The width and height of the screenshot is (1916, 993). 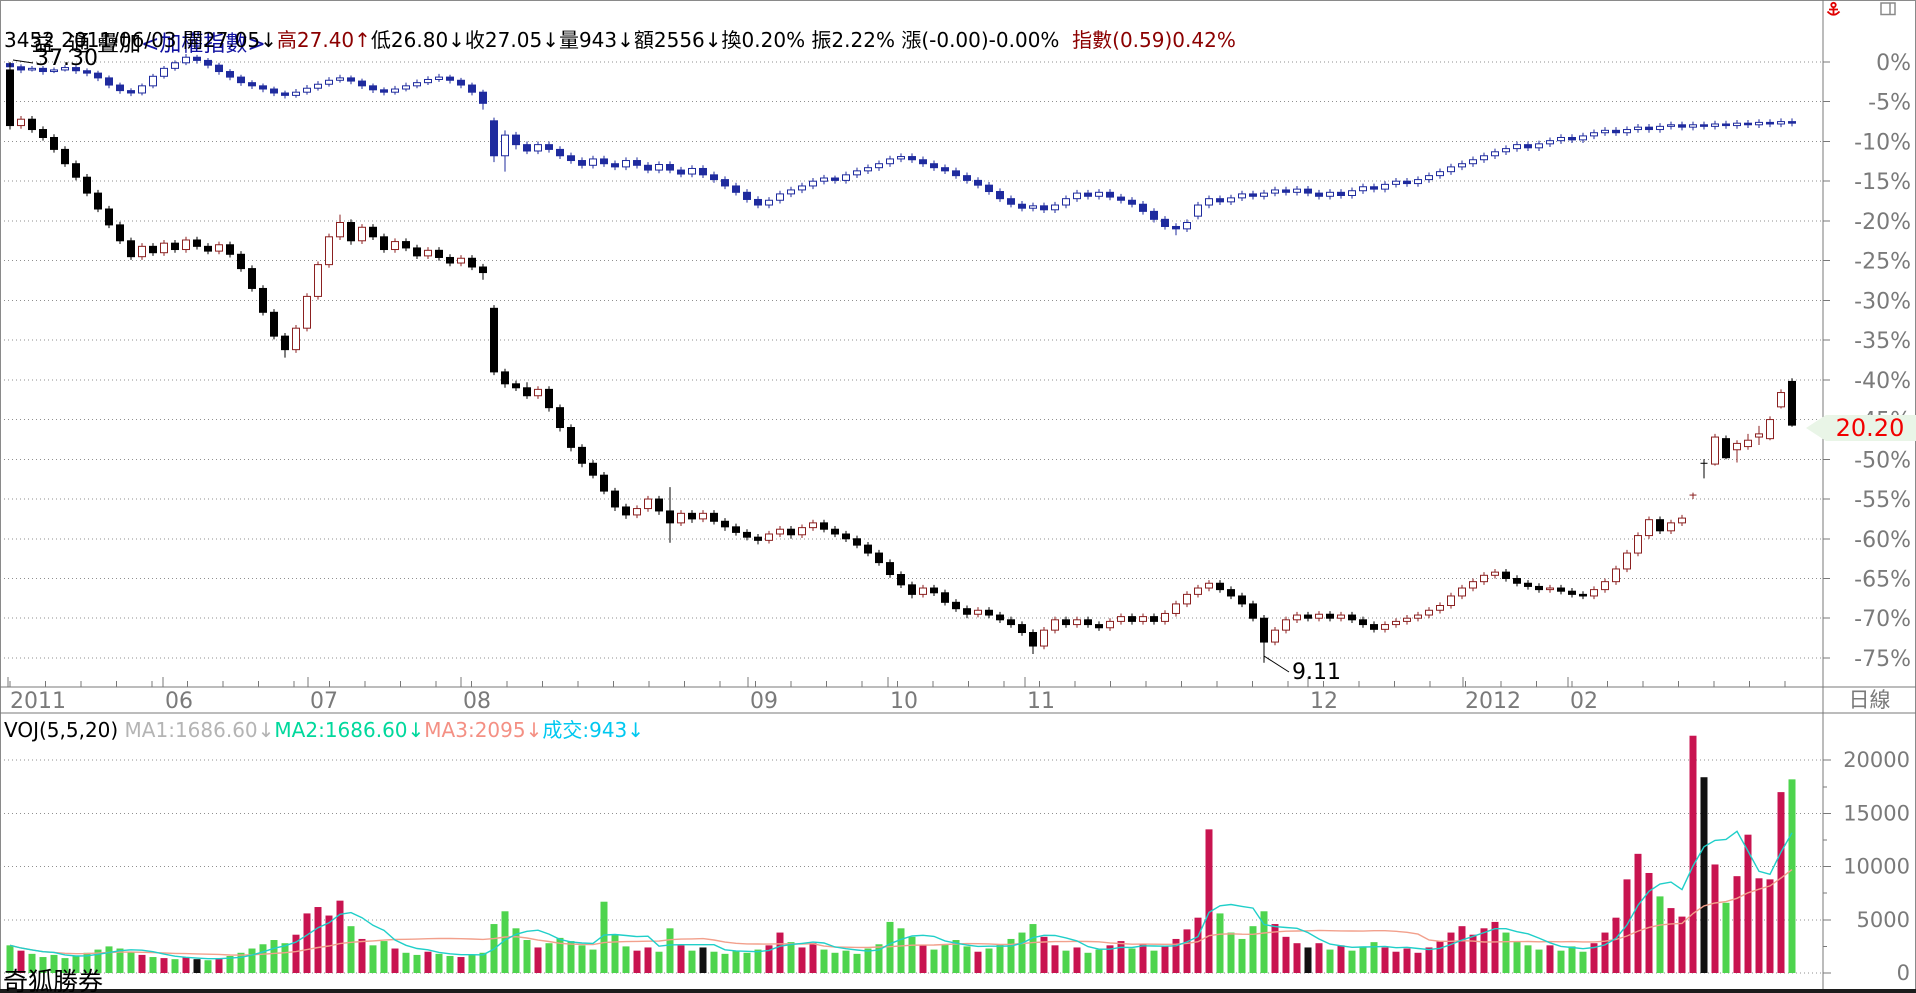 What do you see at coordinates (199, 730) in the screenshot?
I see `text-segment: MA1:1686.60↓` at bounding box center [199, 730].